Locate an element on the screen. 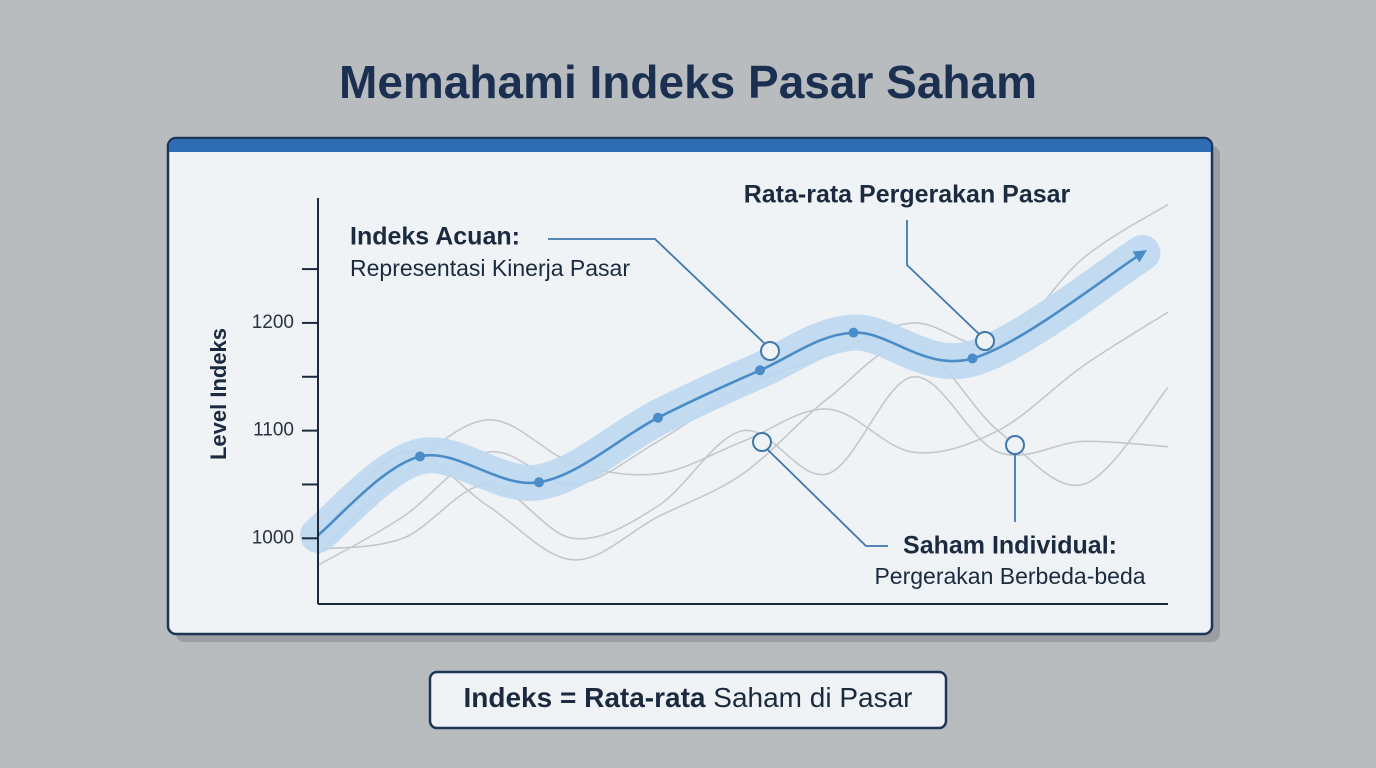 The width and height of the screenshot is (1376, 768). y-axis-label: Level Indeks is located at coordinates (218, 394).